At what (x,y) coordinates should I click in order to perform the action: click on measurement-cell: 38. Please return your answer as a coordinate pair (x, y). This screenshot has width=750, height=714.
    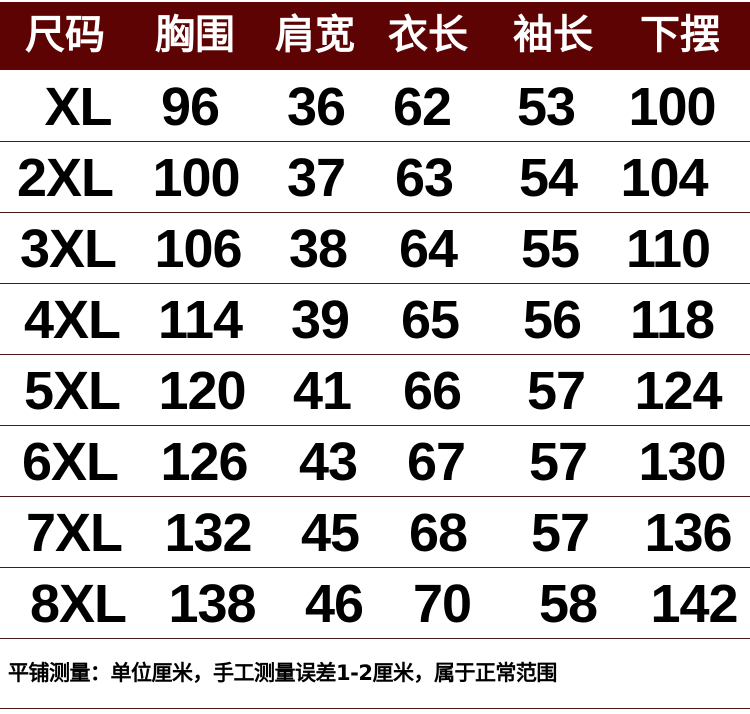
    Looking at the image, I should click on (318, 249).